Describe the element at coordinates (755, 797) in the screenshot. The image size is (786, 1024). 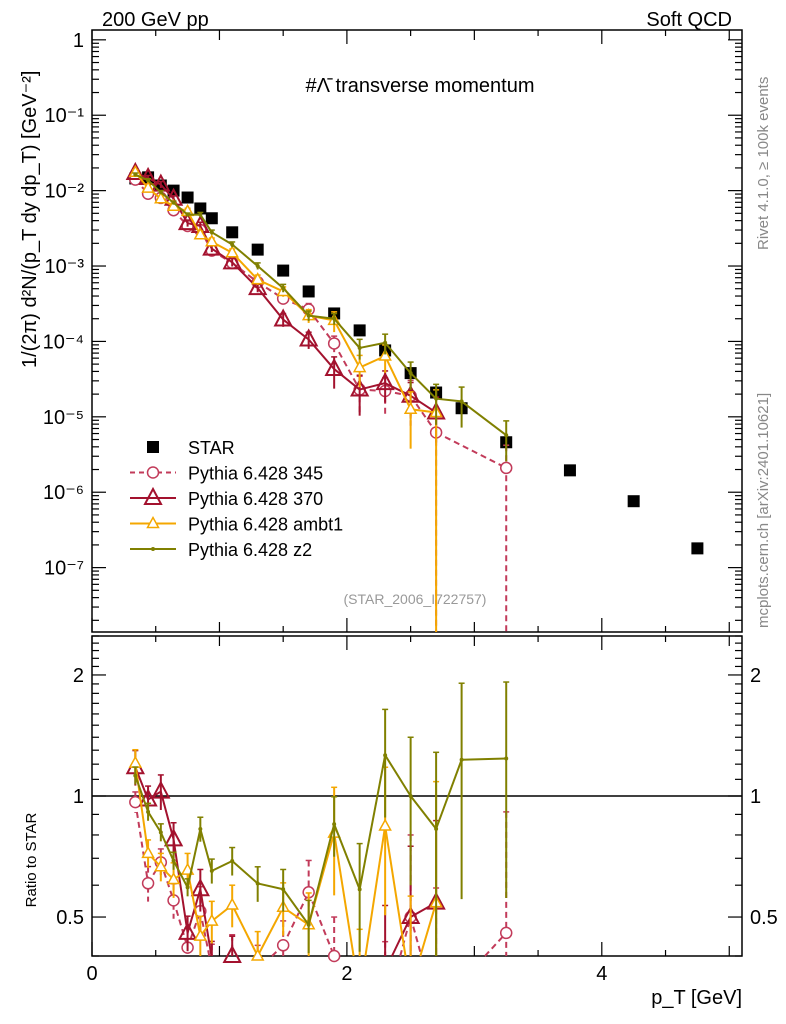
I see `ratio-y-tick-label-right: 1` at that location.